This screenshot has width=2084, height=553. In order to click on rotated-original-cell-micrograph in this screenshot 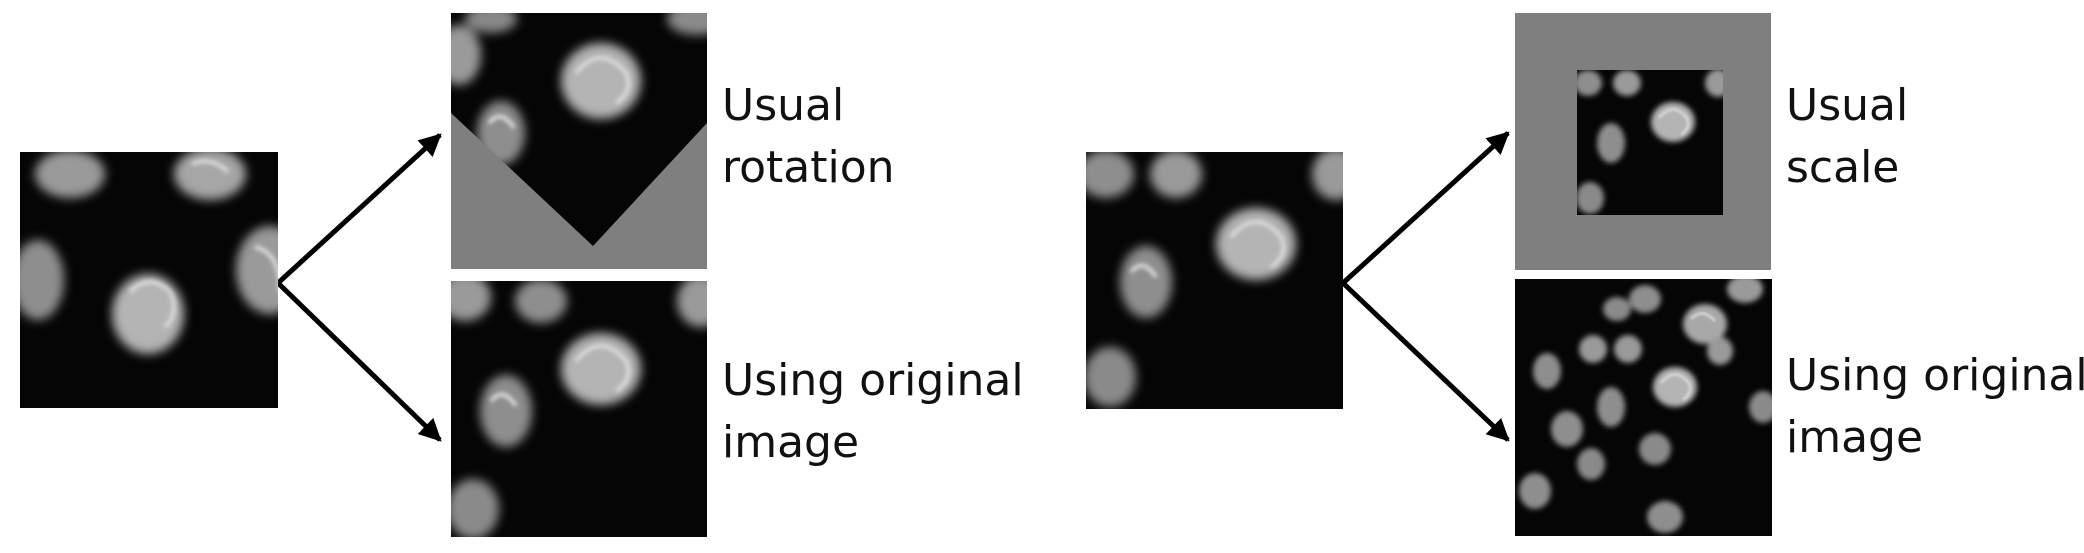, I will do `click(579, 409)`.